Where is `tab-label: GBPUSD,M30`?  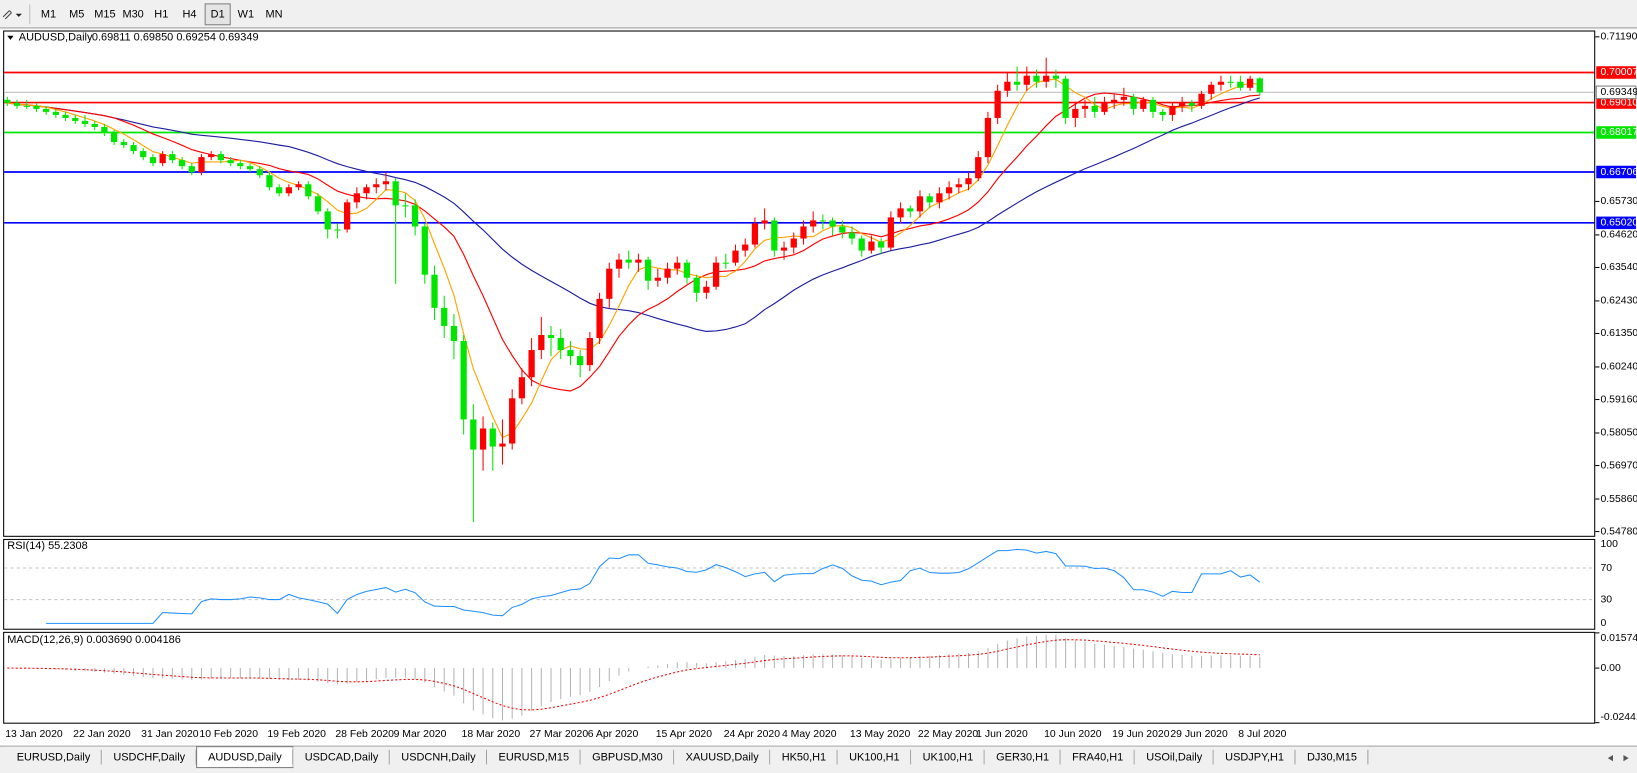 tab-label: GBPUSD,M30 is located at coordinates (627, 758).